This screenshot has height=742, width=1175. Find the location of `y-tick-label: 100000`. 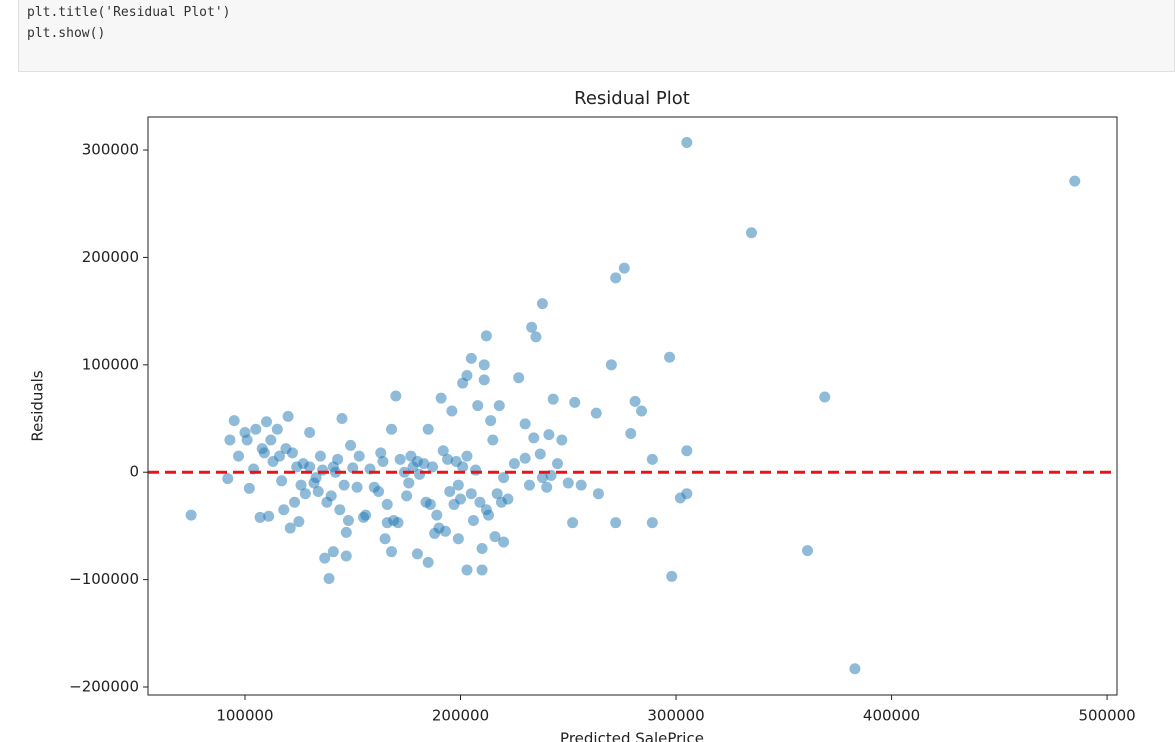

y-tick-label: 100000 is located at coordinates (110, 364).